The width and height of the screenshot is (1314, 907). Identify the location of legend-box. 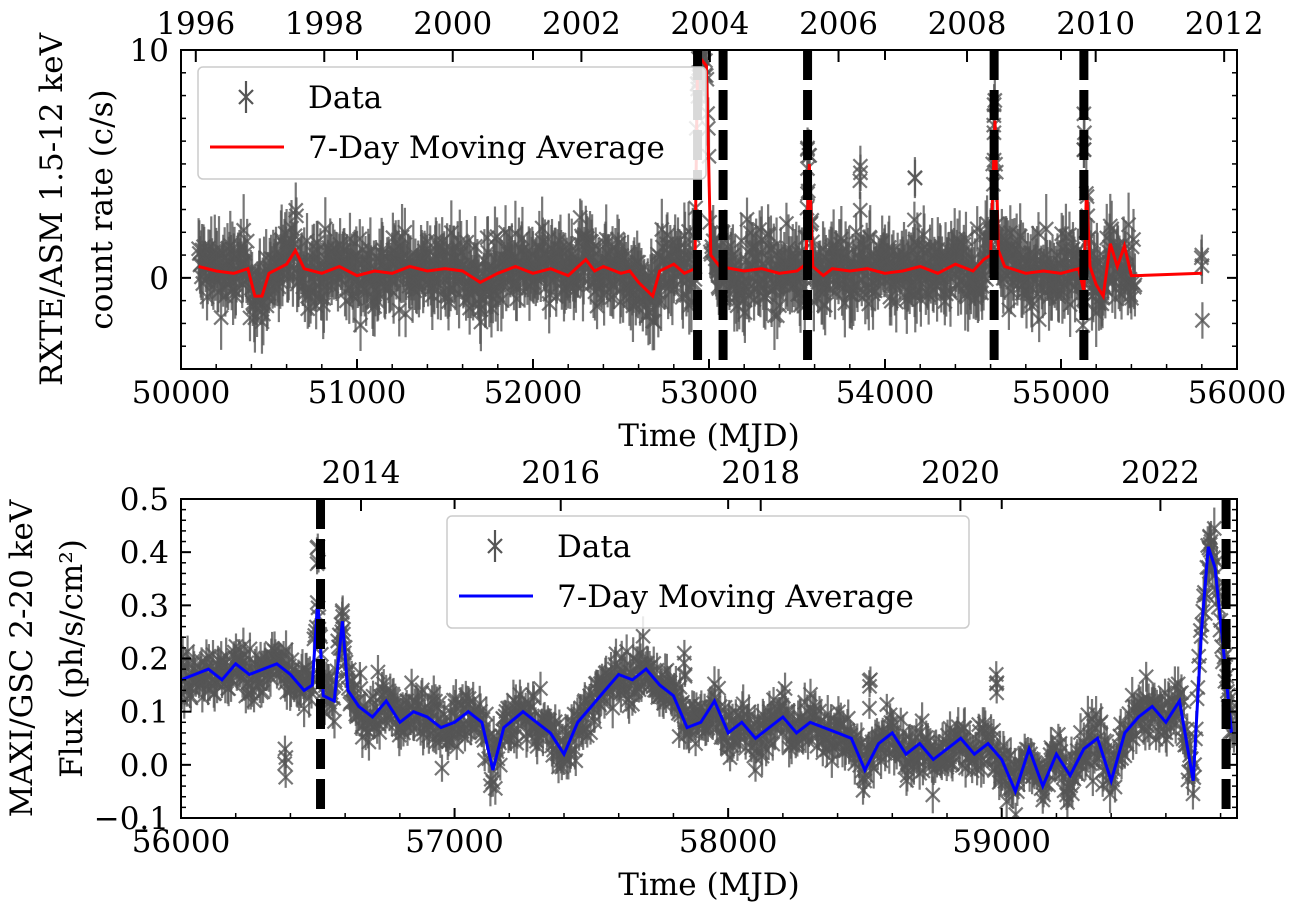
(452, 123).